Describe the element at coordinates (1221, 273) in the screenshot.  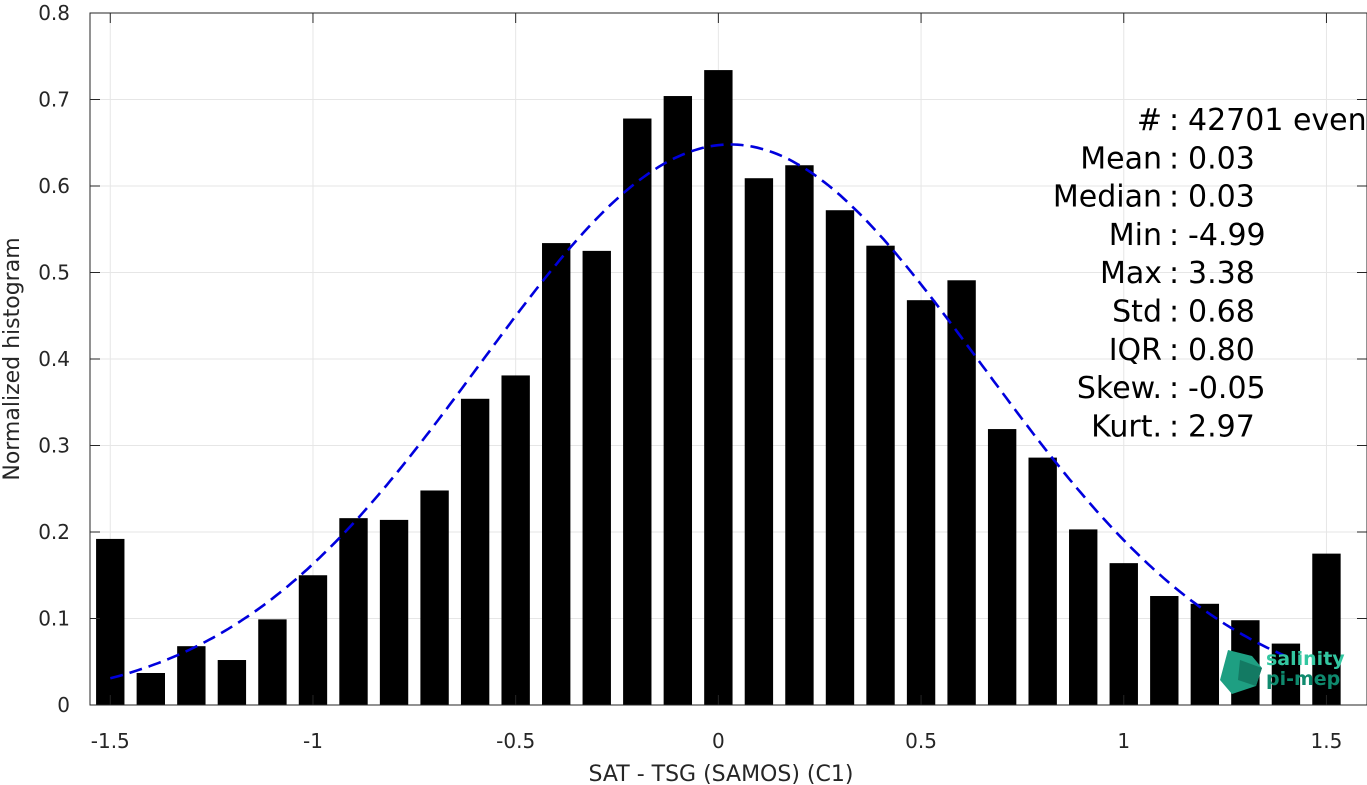
I see `stat-value: 3.38` at that location.